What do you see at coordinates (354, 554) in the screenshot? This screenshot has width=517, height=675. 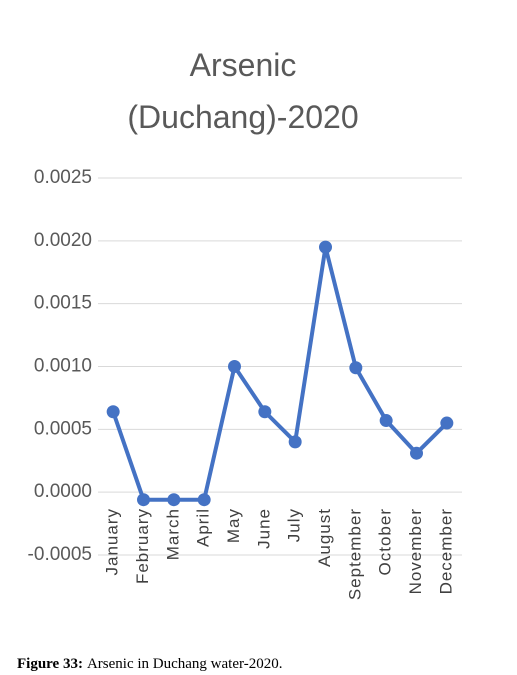 I see `x-tick-label: September` at bounding box center [354, 554].